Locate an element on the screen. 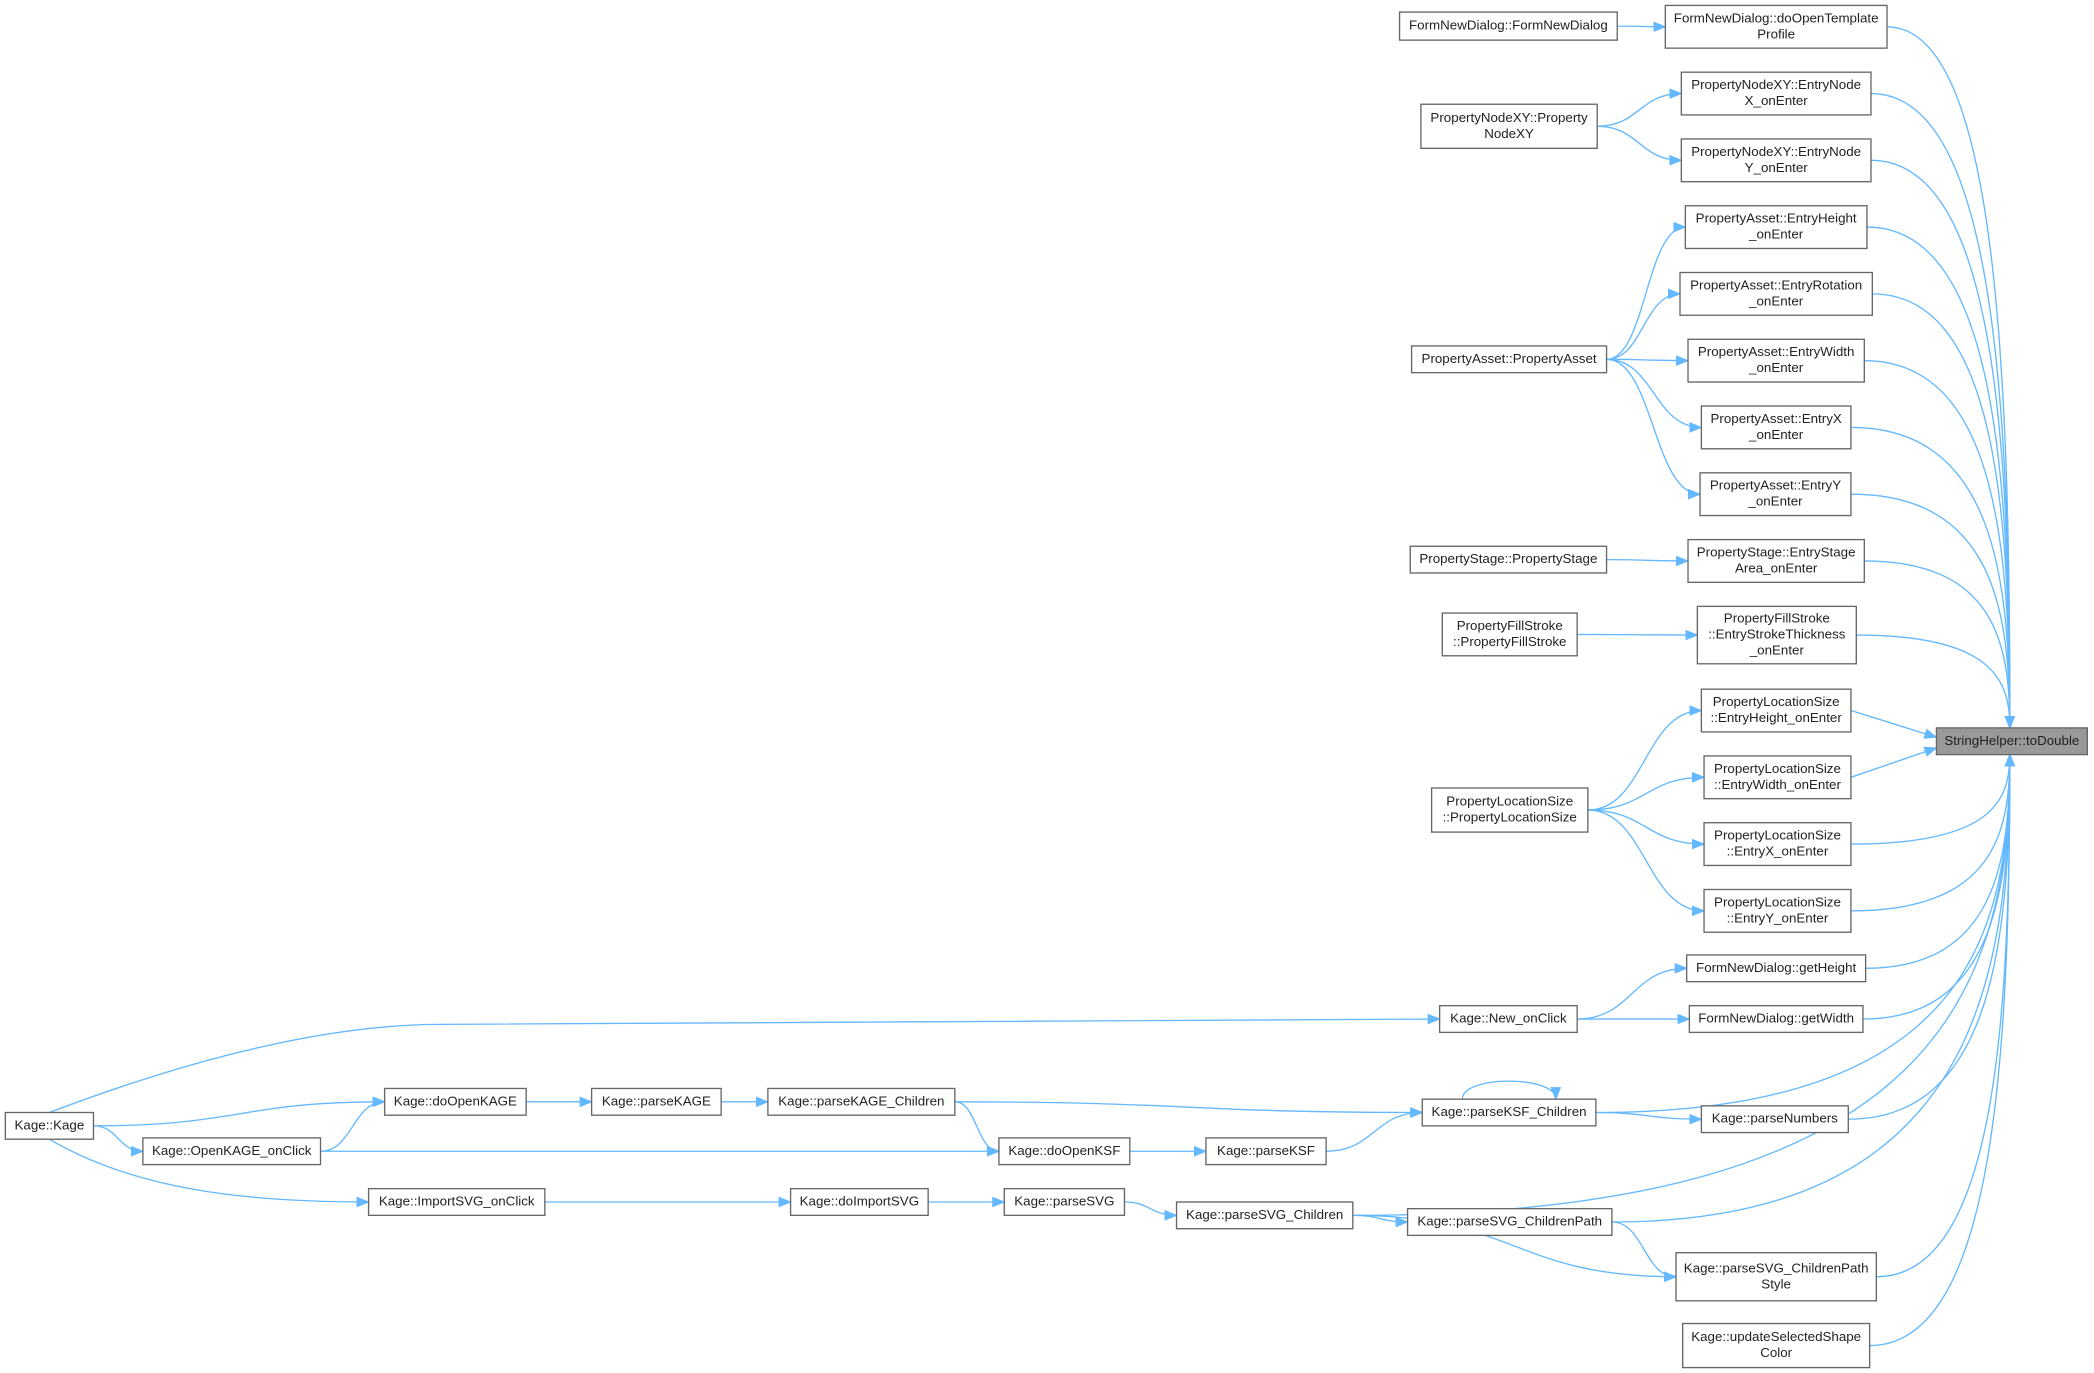 This screenshot has height=1373, width=2094. node-label: PropertyLocationSize is located at coordinates (1777, 901).